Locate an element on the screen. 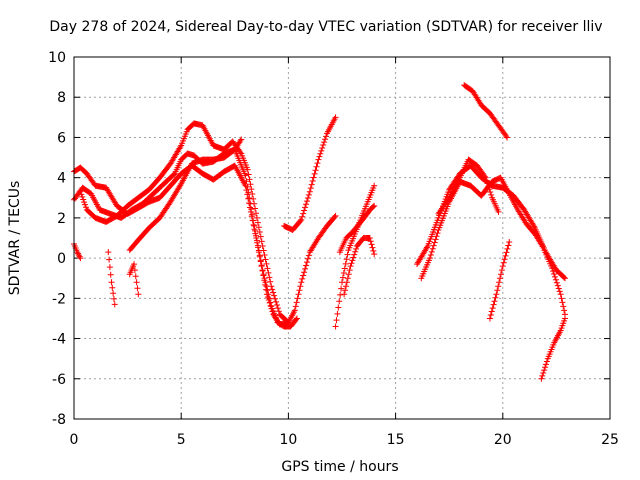 Image resolution: width=640 pixels, height=480 pixels. x-tick-label: 0 is located at coordinates (74, 440).